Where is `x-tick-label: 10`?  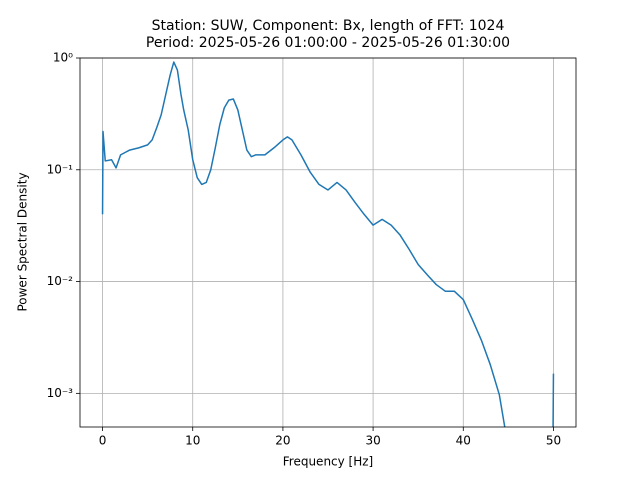 x-tick-label: 10 is located at coordinates (192, 441).